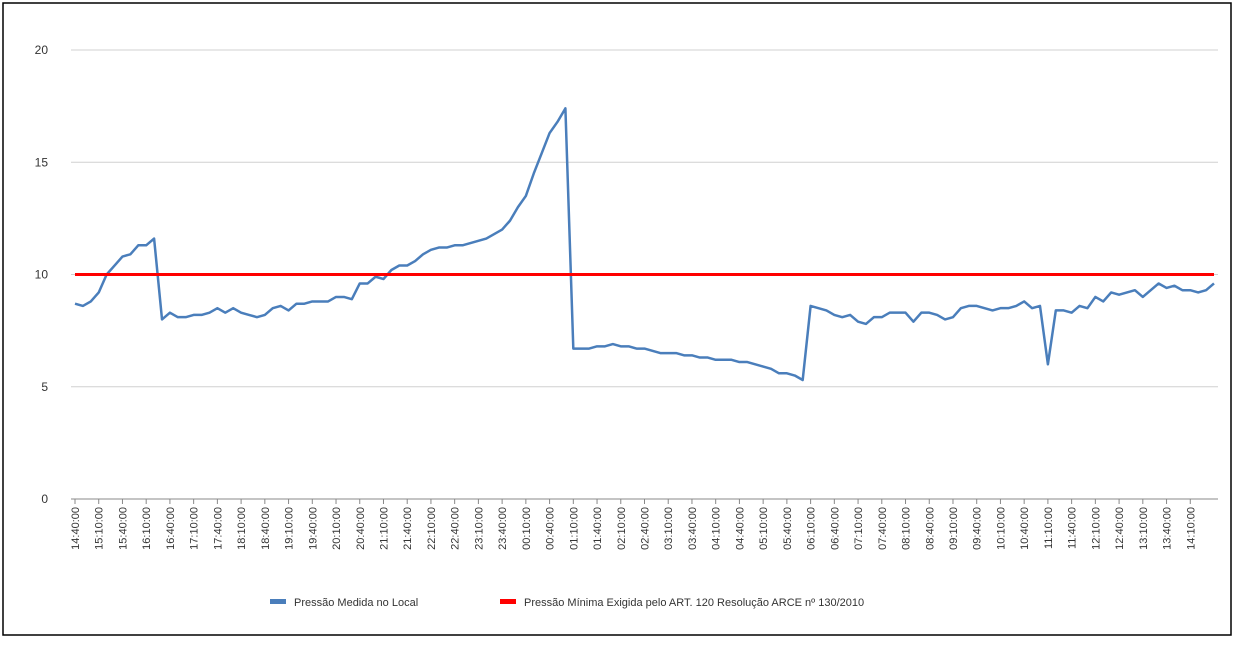 The image size is (1236, 646). What do you see at coordinates (356, 603) in the screenshot?
I see `legend-label: Pressão Medida no Local` at bounding box center [356, 603].